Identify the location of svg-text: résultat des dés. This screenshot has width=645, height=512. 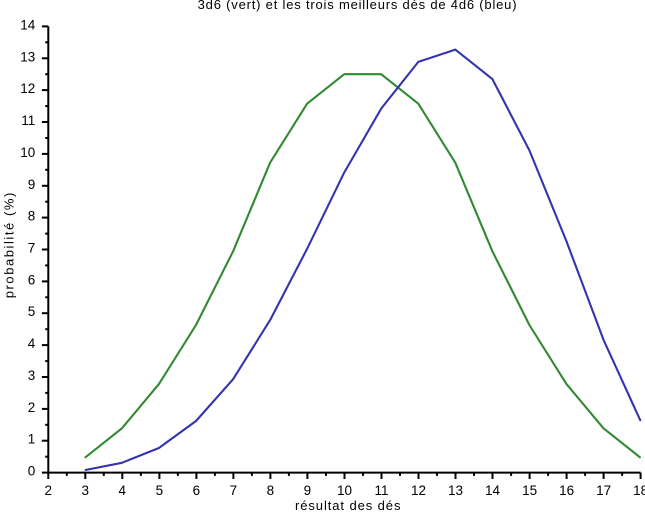
(348, 505).